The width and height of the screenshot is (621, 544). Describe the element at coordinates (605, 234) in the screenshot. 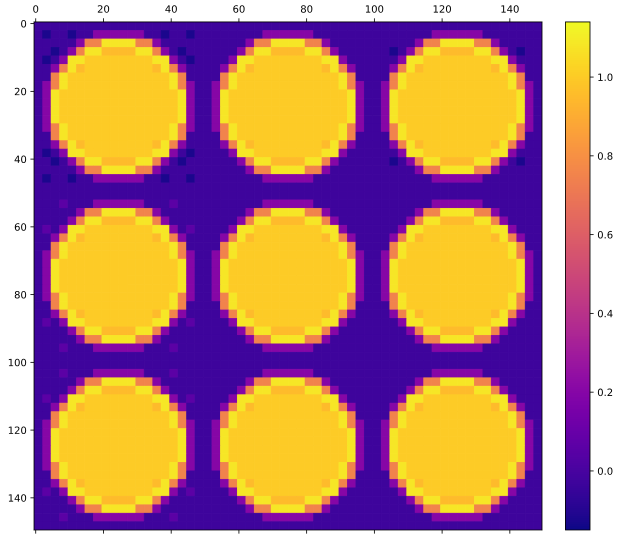

I see `color-bar-label: 0.6` at that location.